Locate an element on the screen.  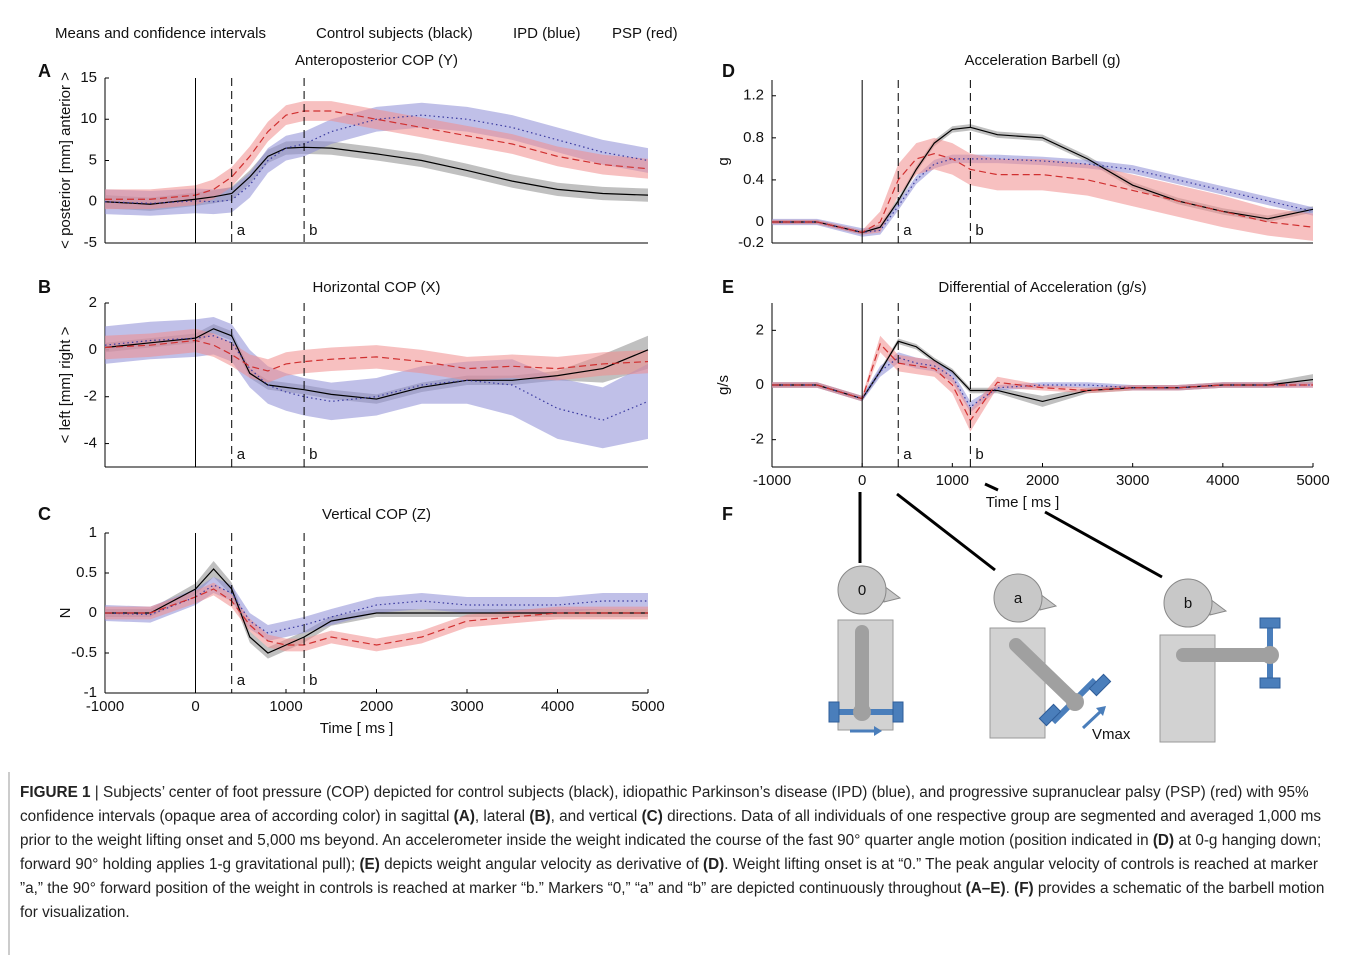
y-tick-label: -4 is located at coordinates (90, 443).